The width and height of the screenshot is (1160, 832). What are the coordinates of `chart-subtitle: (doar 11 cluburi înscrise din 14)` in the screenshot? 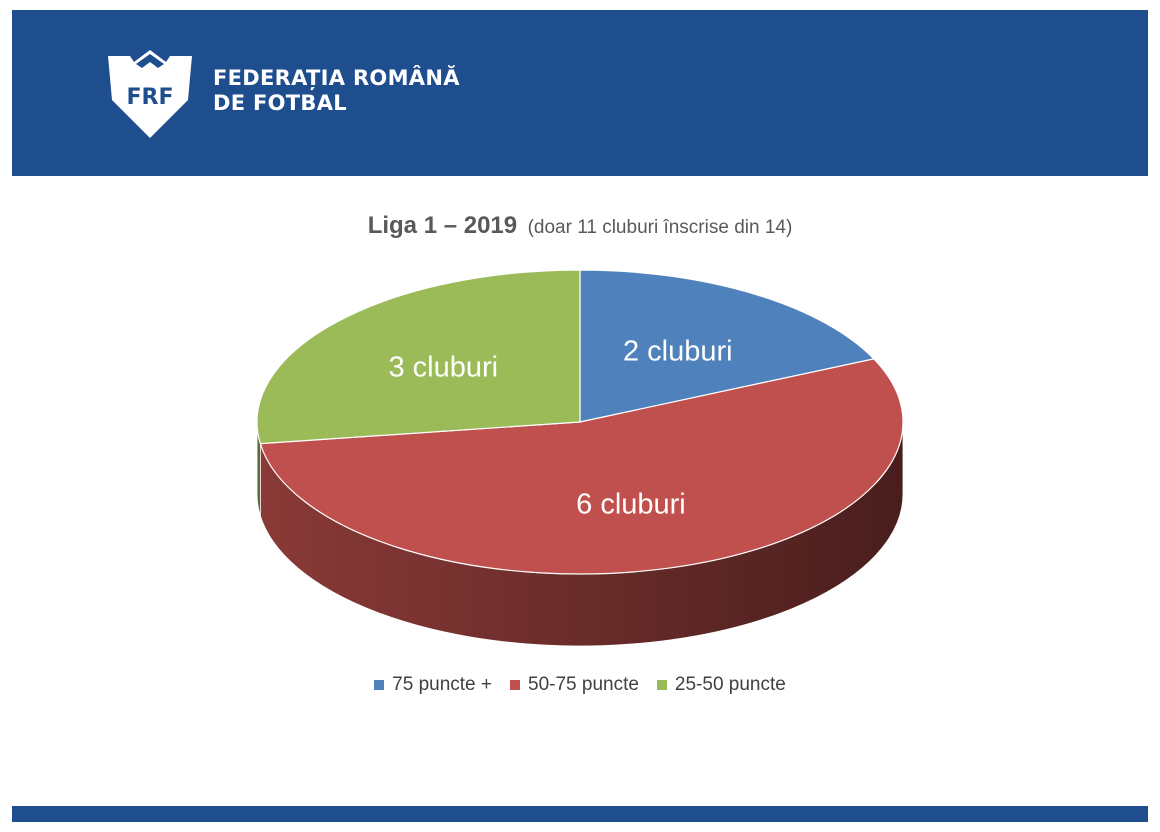 It's located at (660, 227).